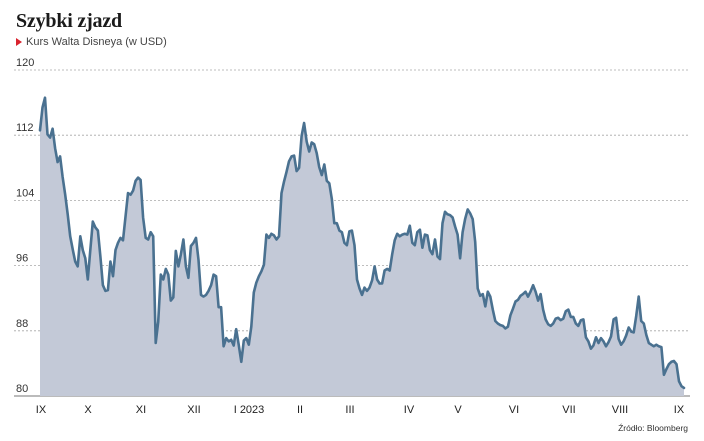  I want to click on x-tick-label: IV, so click(409, 410).